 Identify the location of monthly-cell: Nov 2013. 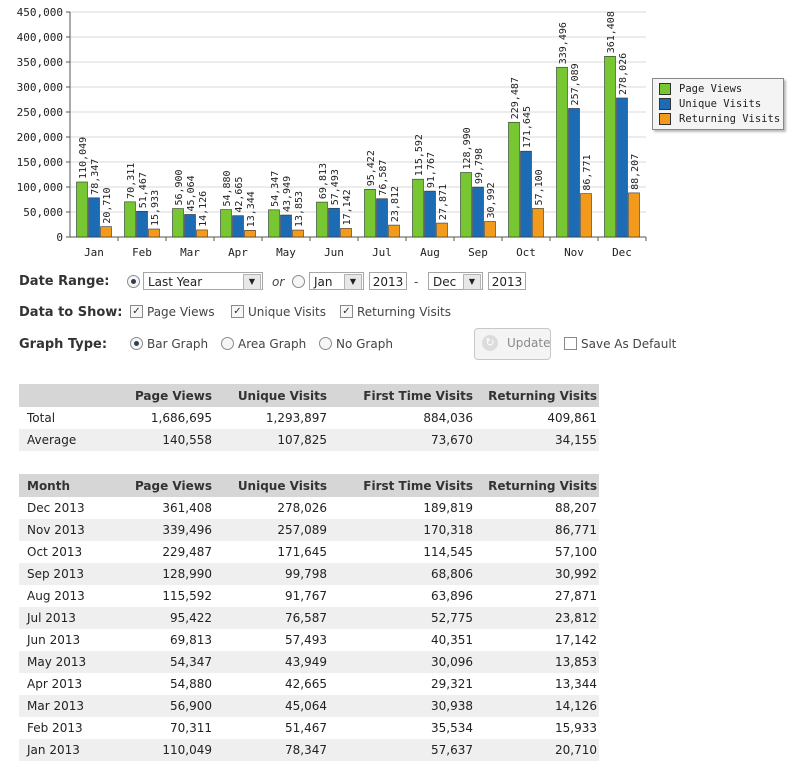
(66, 530).